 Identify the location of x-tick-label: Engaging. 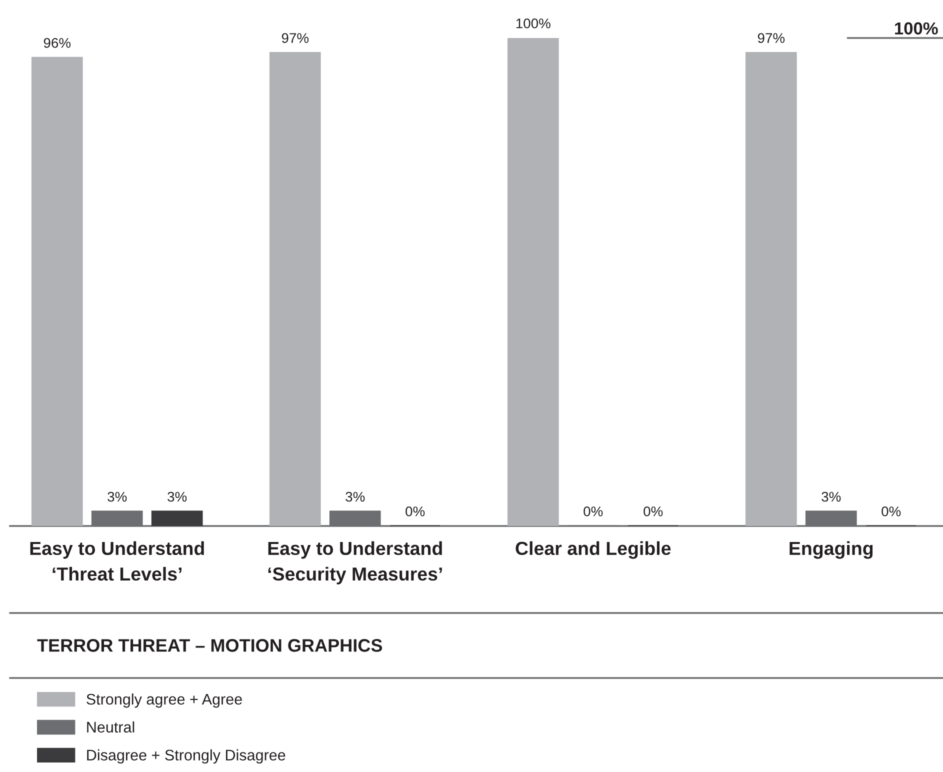
(831, 550).